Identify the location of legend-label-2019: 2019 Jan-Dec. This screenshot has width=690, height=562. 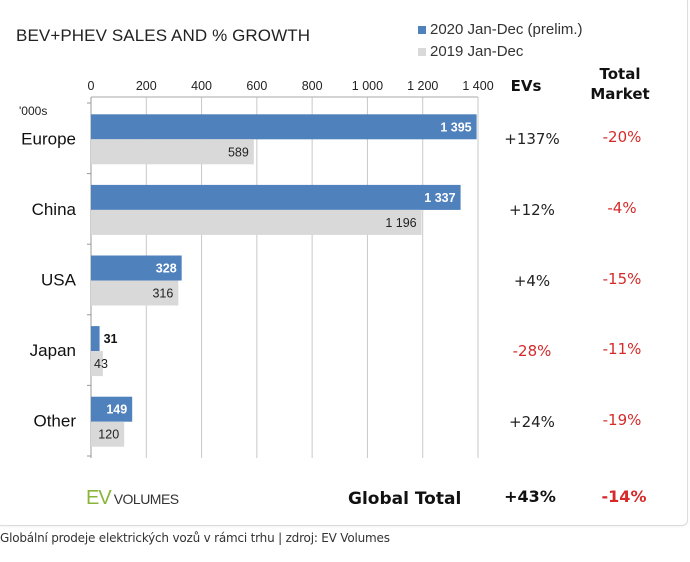
(477, 51).